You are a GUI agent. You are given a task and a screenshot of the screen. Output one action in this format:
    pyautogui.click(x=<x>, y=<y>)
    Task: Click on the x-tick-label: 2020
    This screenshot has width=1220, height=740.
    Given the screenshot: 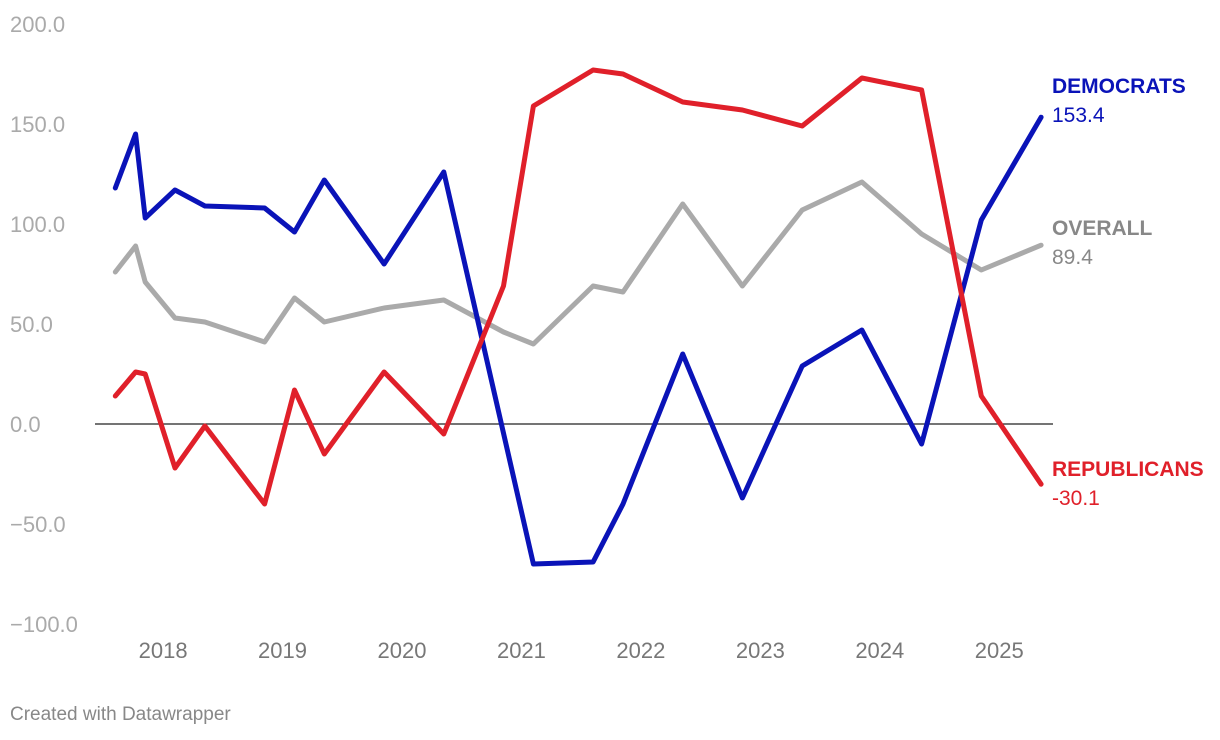 What is the action you would take?
    pyautogui.click(x=402, y=650)
    